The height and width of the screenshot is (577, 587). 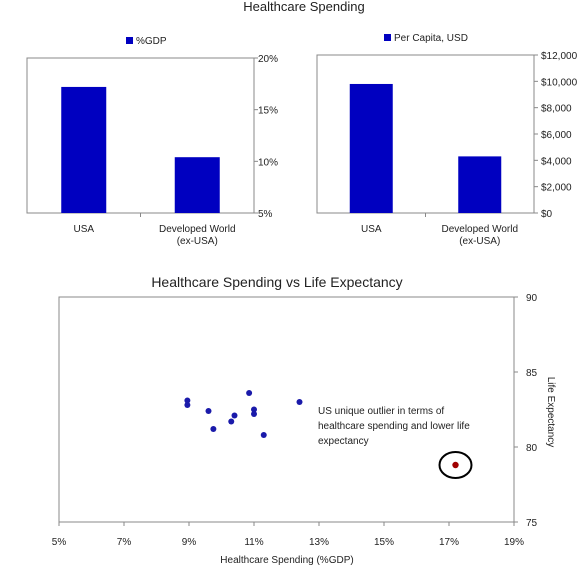 What do you see at coordinates (550, 412) in the screenshot?
I see `y-axis-label: Life Expectancy` at bounding box center [550, 412].